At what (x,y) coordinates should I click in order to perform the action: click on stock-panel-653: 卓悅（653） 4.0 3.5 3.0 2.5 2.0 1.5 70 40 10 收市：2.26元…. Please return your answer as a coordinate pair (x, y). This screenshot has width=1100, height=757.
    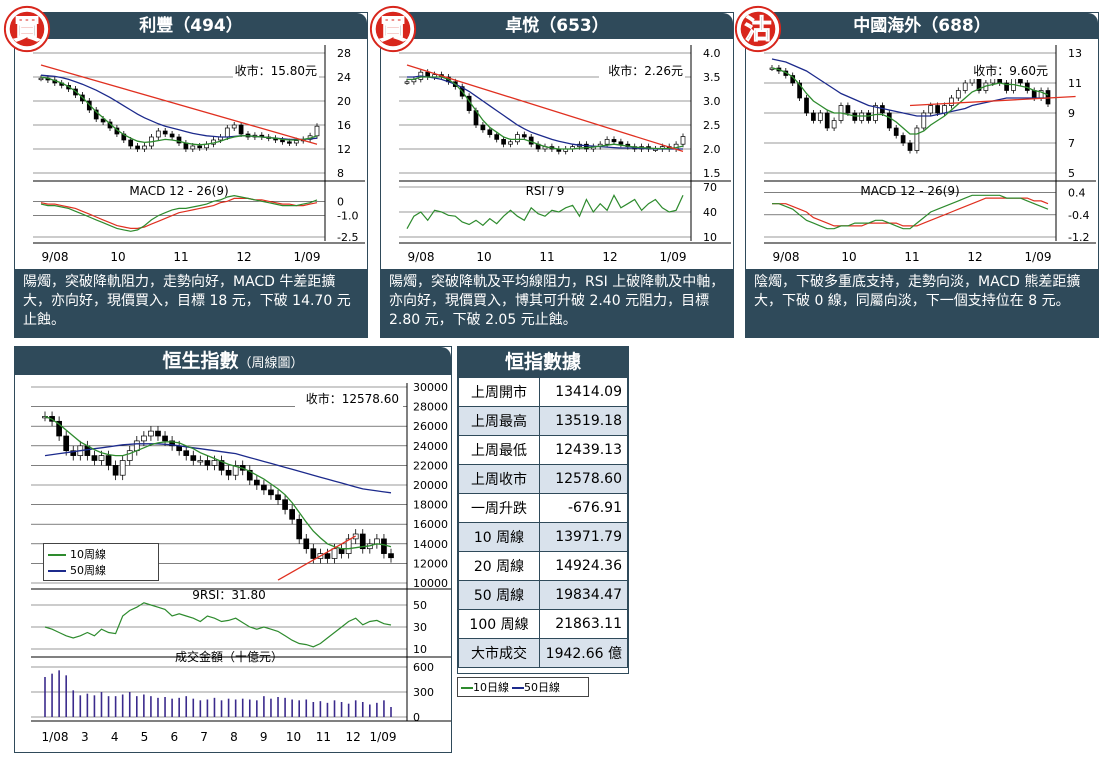
    Looking at the image, I should click on (557, 175).